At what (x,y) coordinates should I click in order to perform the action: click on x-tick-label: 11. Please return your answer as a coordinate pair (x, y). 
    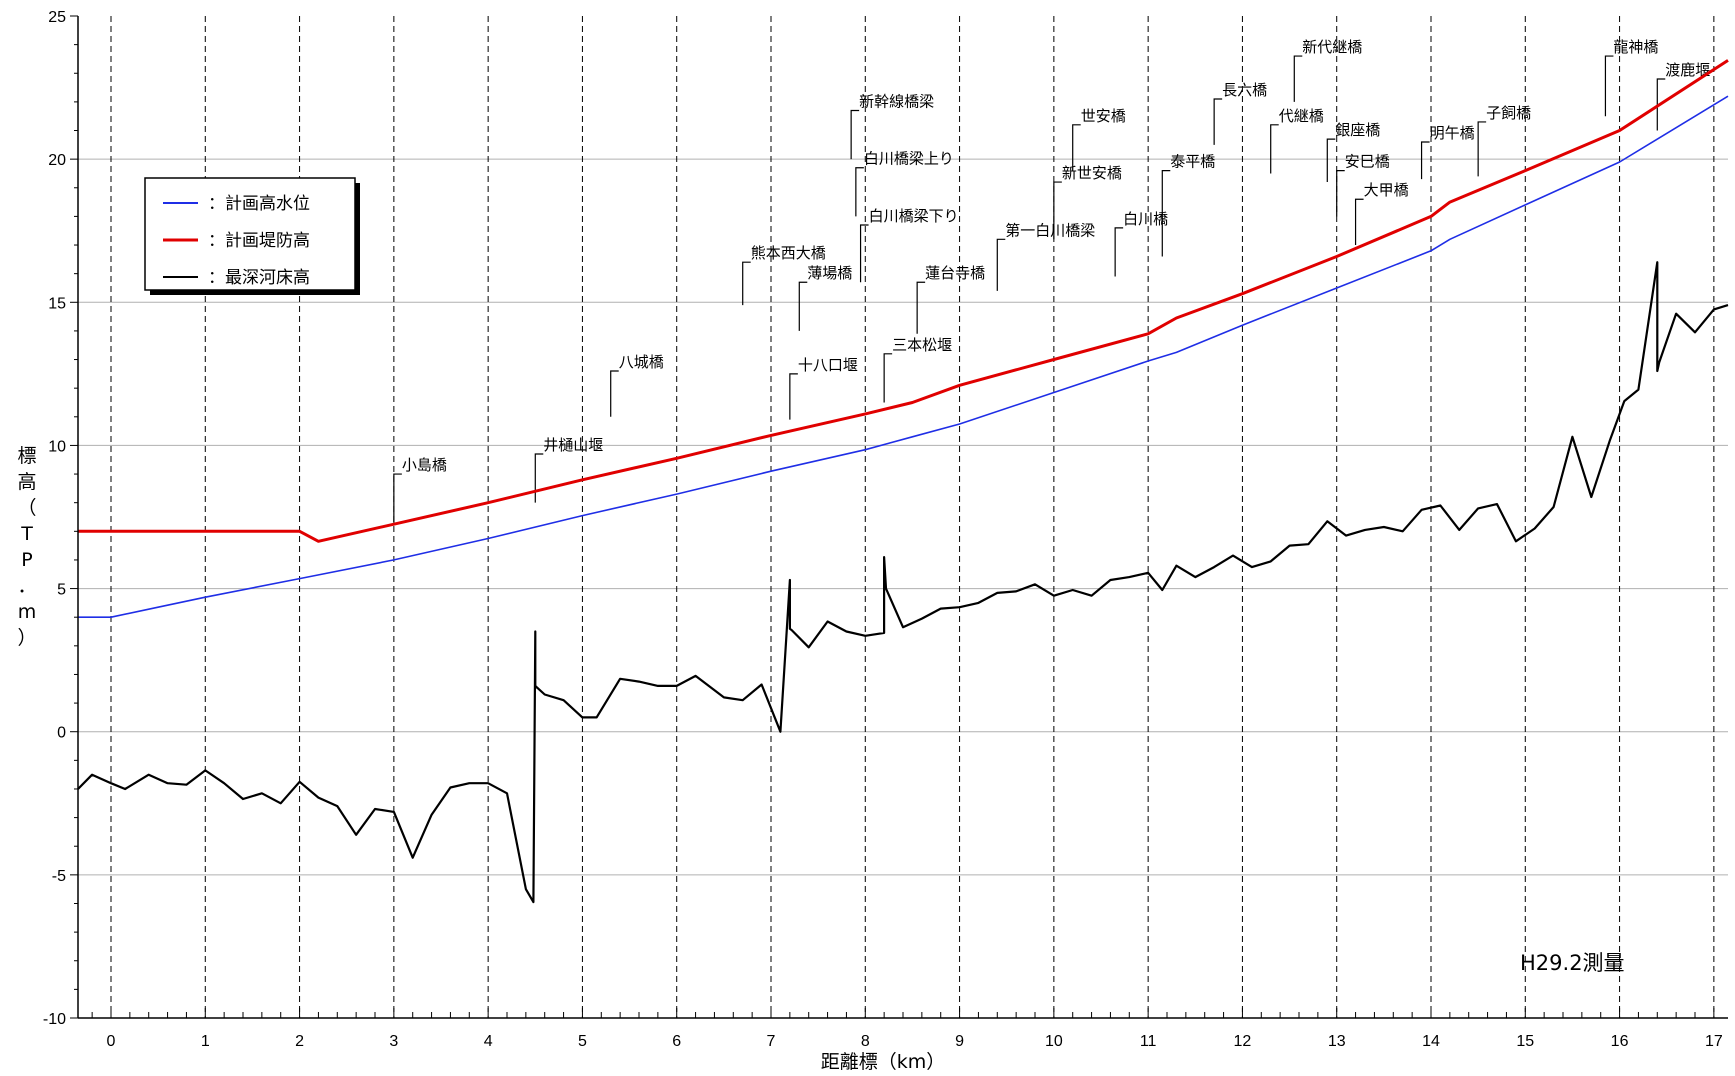
    Looking at the image, I should click on (1148, 1041).